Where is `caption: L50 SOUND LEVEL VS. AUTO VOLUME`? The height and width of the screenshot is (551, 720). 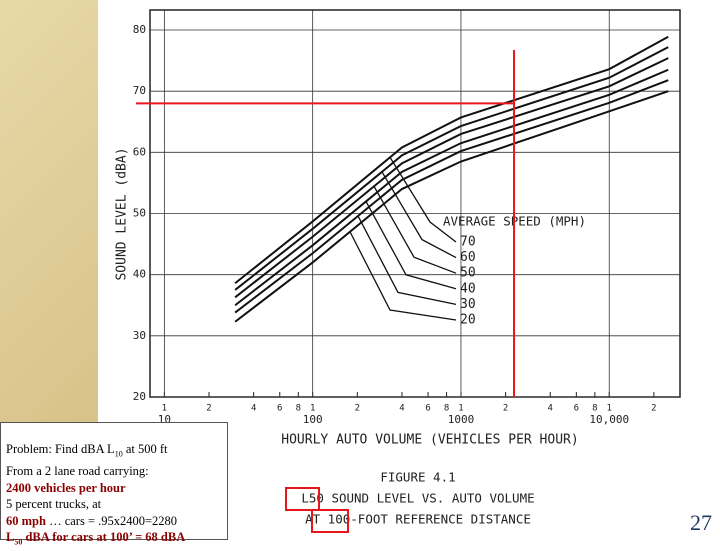
caption: L50 SOUND LEVEL VS. AUTO VOLUME is located at coordinates (417, 498).